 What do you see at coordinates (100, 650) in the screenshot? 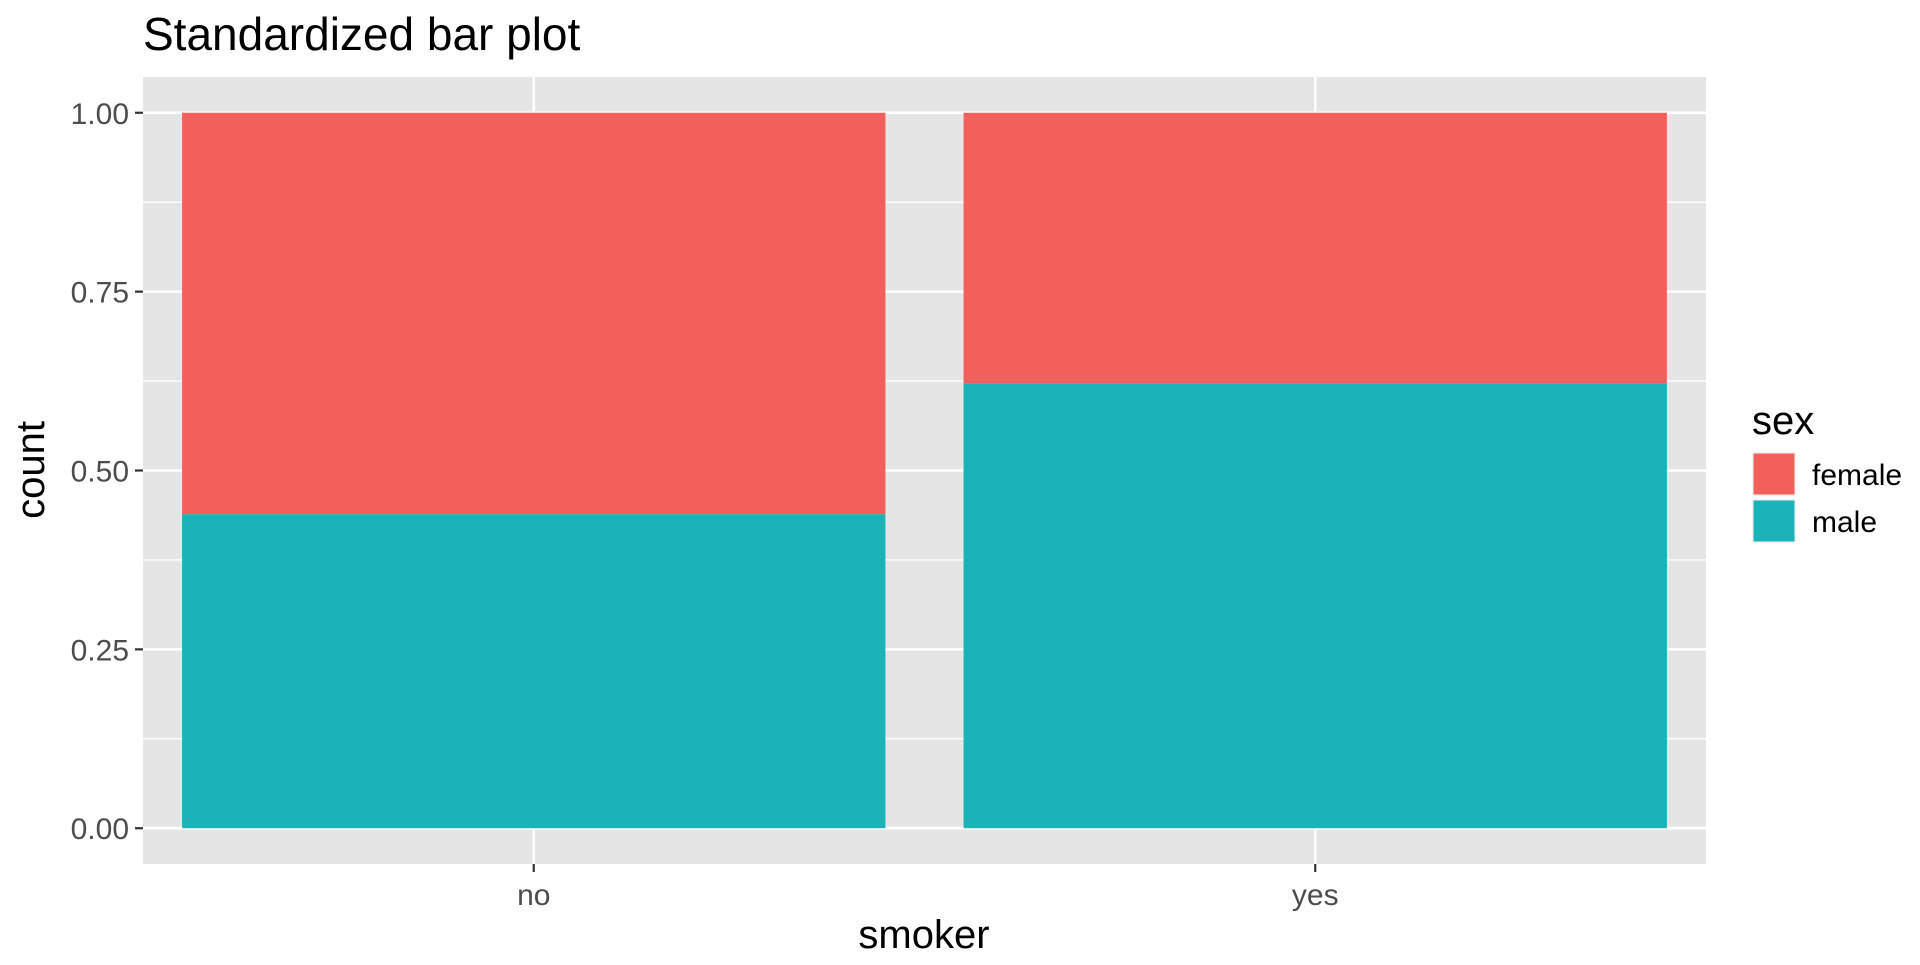
I see `y-tick-label: 0.25` at bounding box center [100, 650].